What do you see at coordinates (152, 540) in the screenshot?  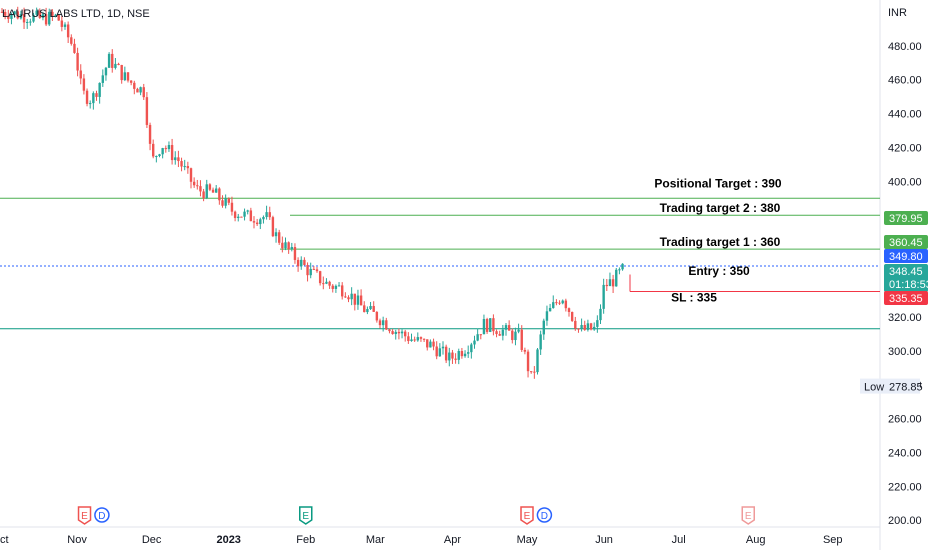 I see `time-tick-label: Dec` at bounding box center [152, 540].